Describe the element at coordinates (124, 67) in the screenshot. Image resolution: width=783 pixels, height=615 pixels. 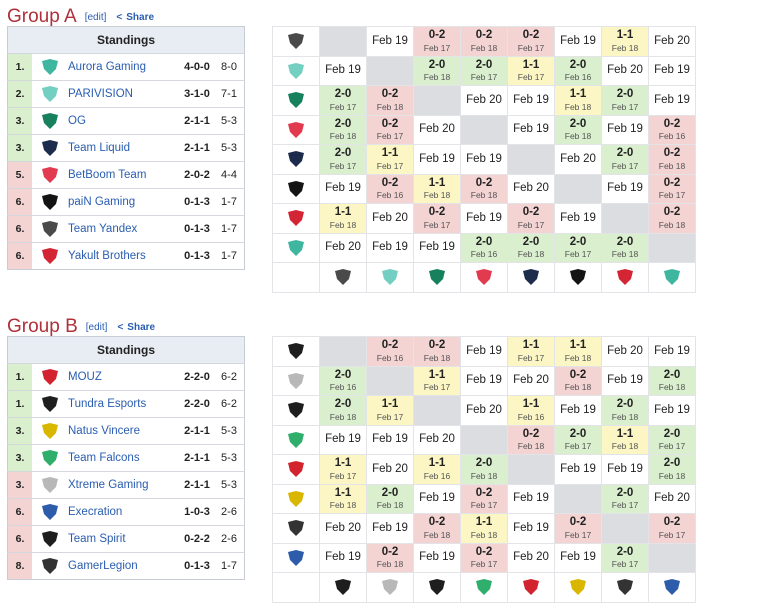
I see `team-name: Aurora Gaming` at that location.